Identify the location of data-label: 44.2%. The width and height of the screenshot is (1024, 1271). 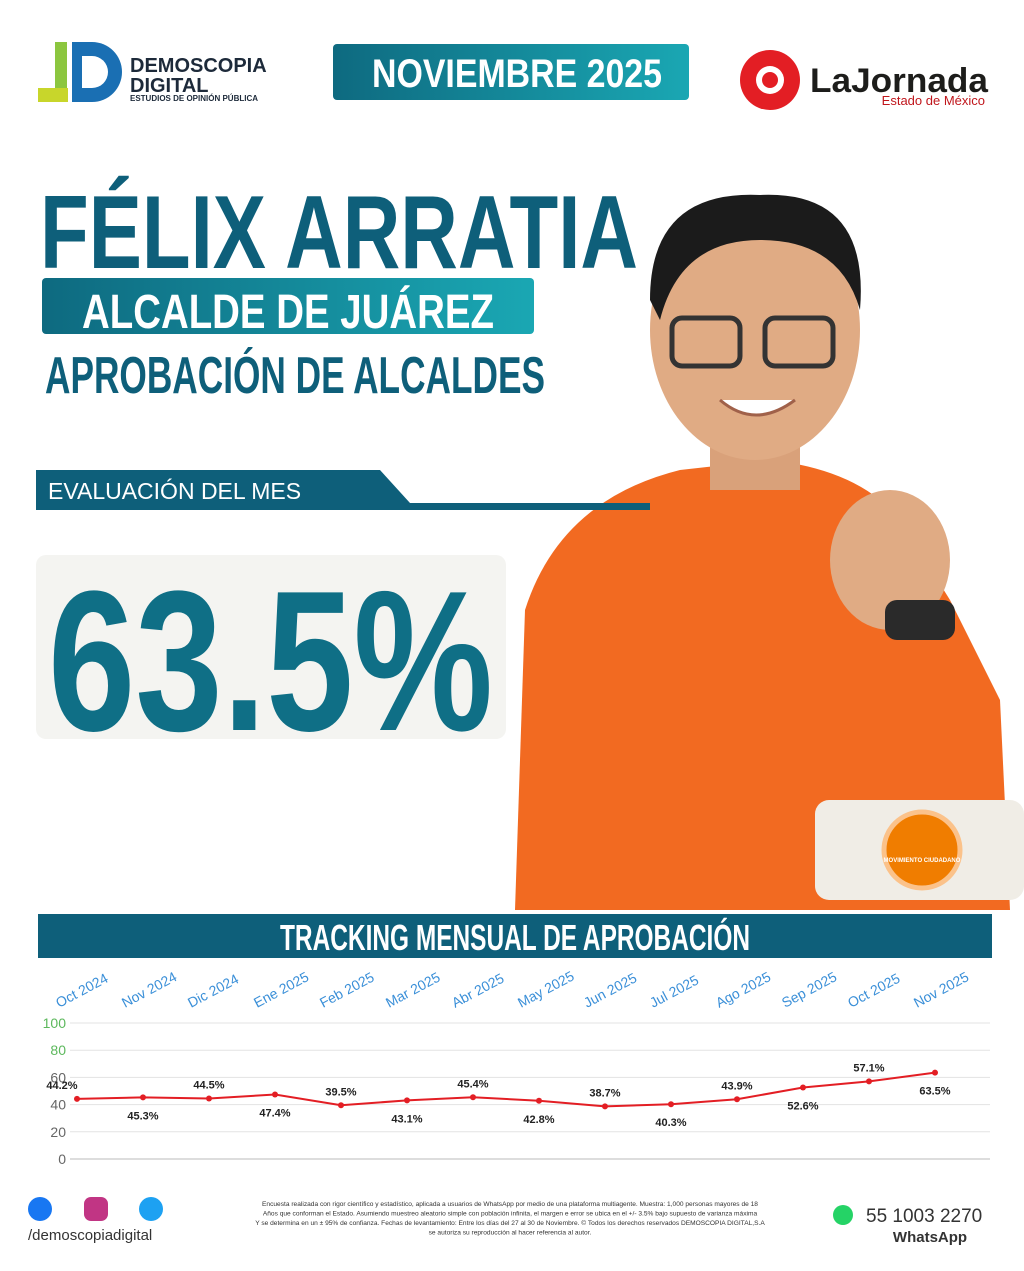
(61, 1086).